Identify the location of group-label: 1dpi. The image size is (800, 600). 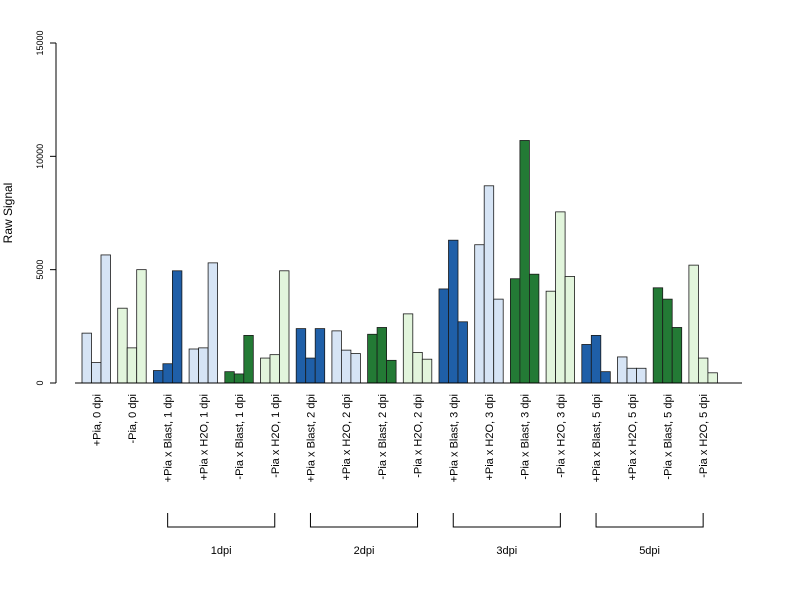
(221, 551).